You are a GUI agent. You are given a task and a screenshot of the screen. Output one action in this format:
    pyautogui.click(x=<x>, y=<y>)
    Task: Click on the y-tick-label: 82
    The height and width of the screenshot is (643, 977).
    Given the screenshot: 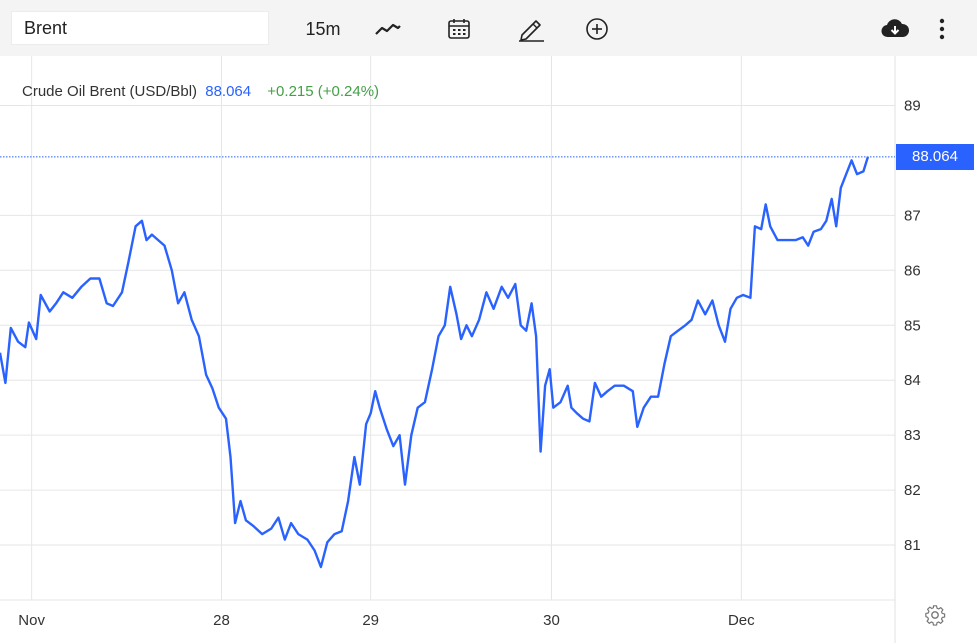 What is the action you would take?
    pyautogui.click(x=912, y=490)
    